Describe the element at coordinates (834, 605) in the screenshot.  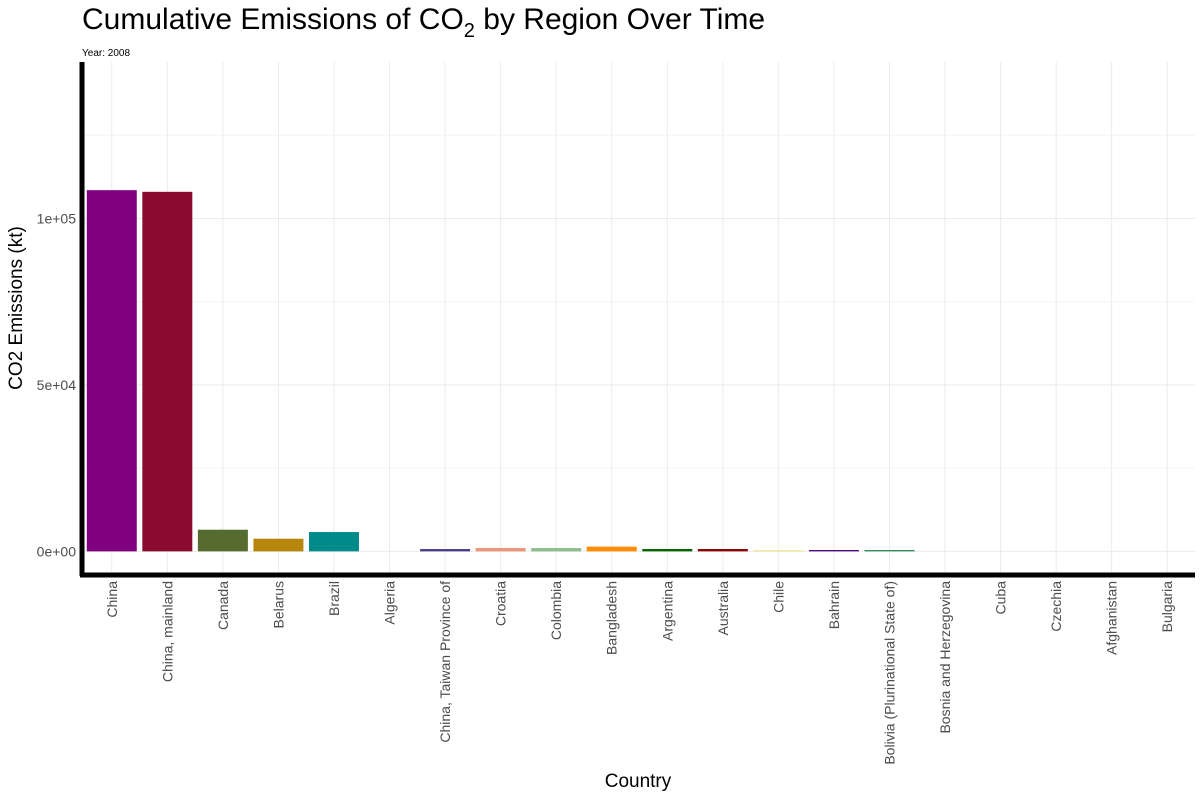
I see `x-tick-label: Bahrain` at that location.